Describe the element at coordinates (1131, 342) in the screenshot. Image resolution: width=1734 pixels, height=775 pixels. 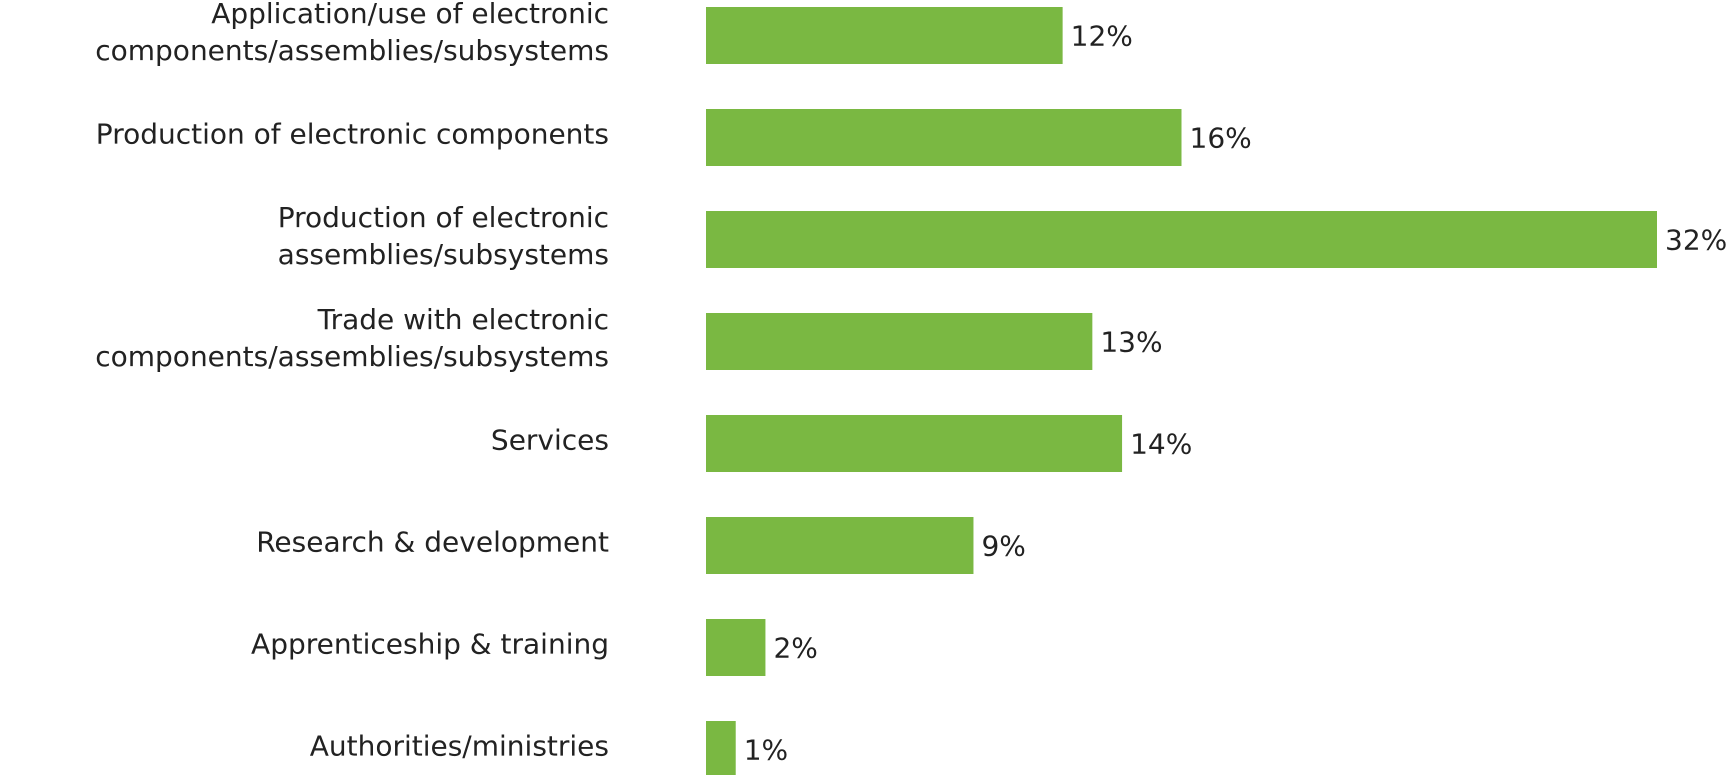
I see `value-label: 13%` at that location.